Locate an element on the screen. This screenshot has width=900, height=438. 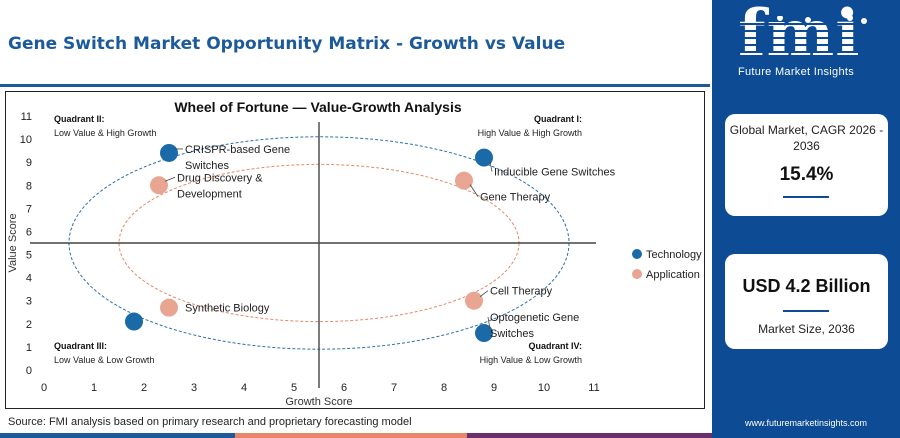
market-size-value: USD 4.2 Billion is located at coordinates (806, 286).